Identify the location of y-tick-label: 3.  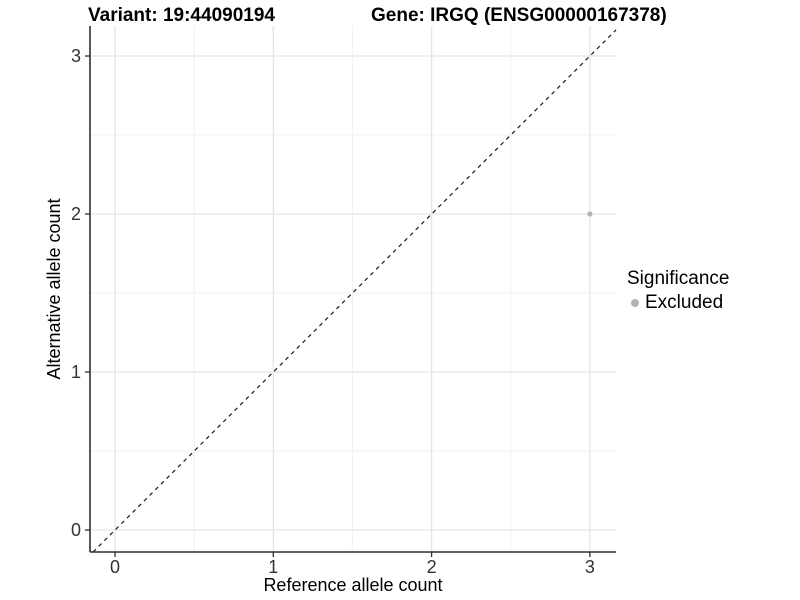
(76, 56).